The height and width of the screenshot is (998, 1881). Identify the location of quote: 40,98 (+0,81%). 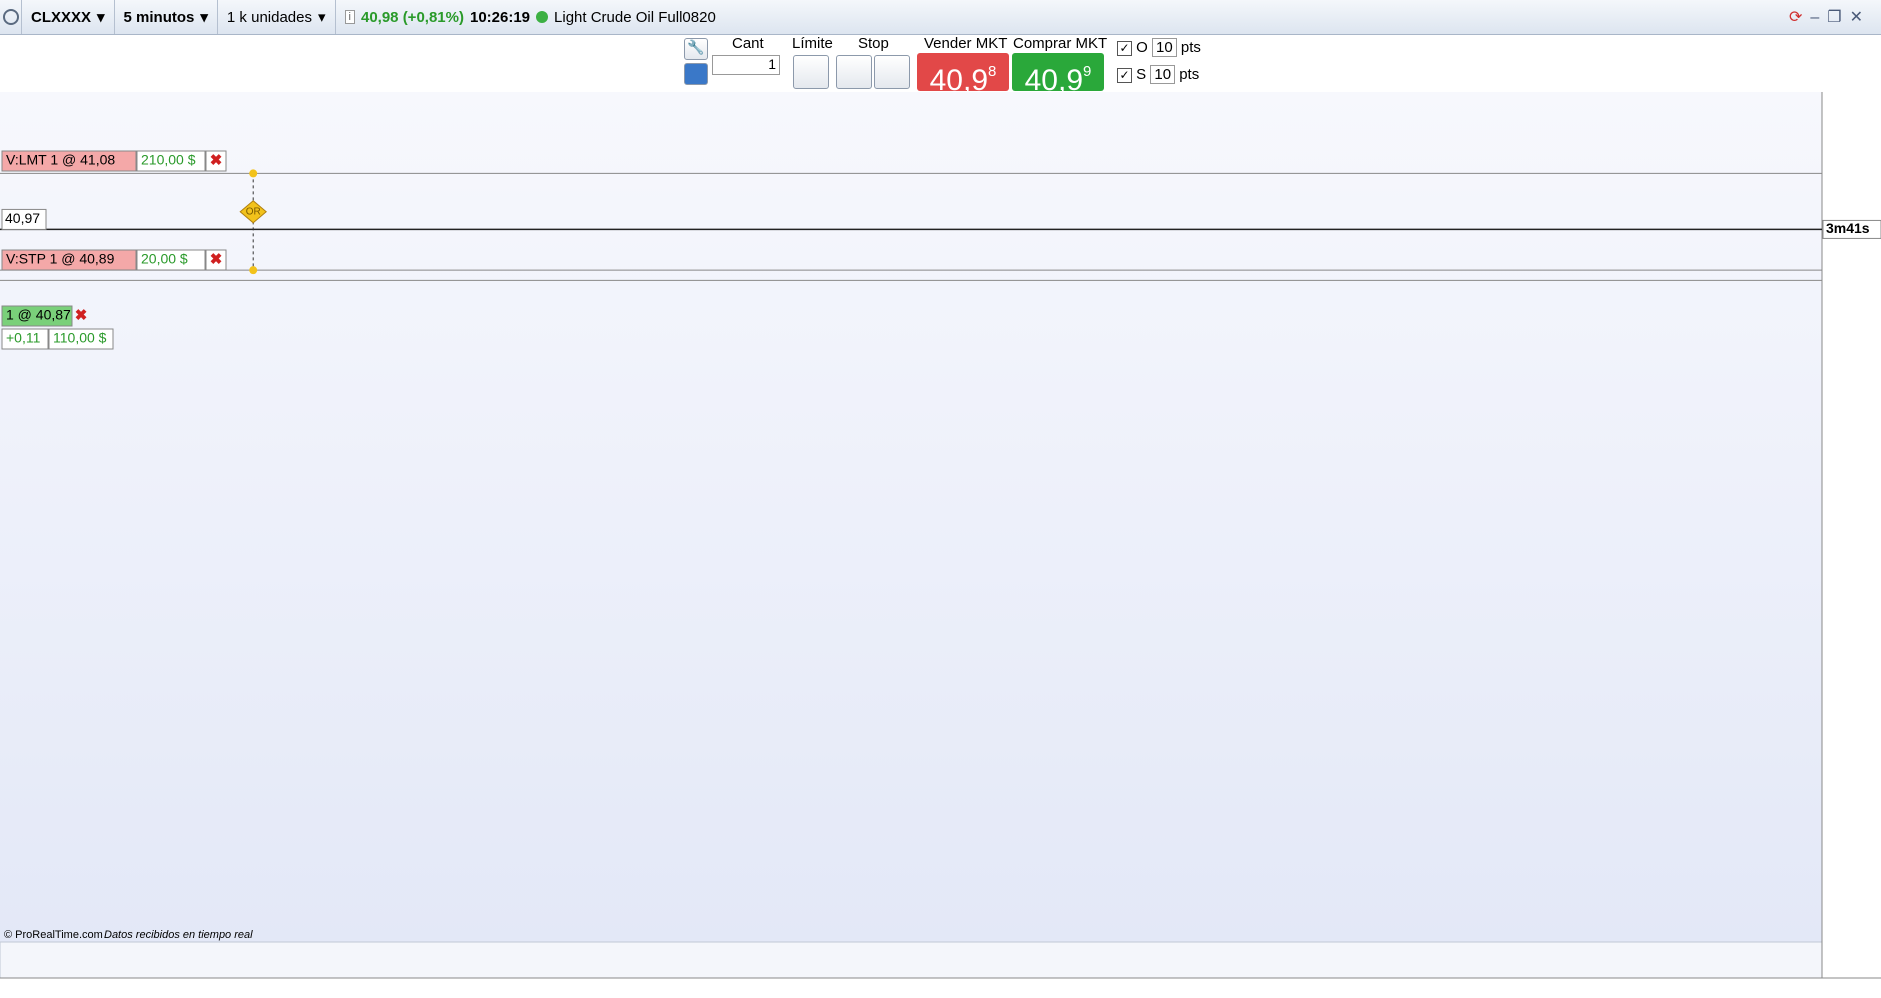
(412, 17).